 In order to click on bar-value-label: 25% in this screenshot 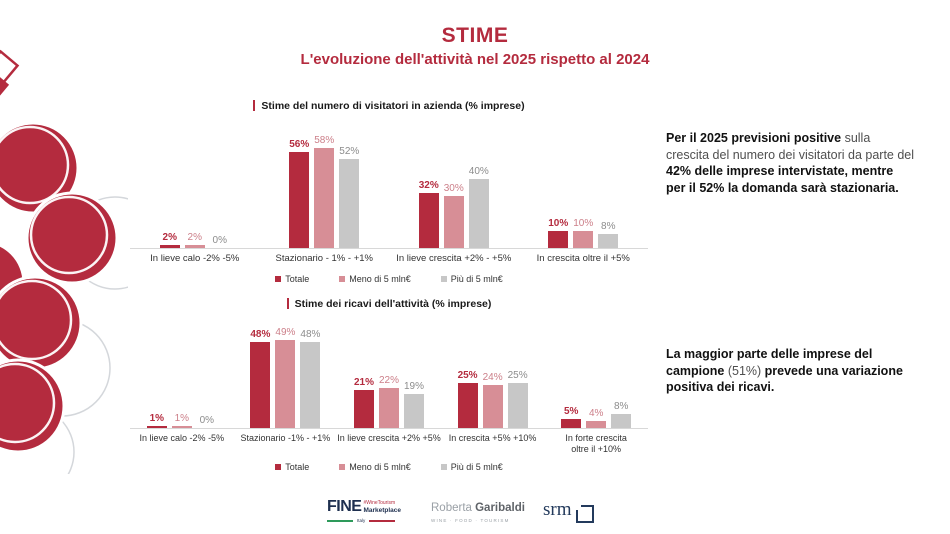, I will do `click(467, 375)`.